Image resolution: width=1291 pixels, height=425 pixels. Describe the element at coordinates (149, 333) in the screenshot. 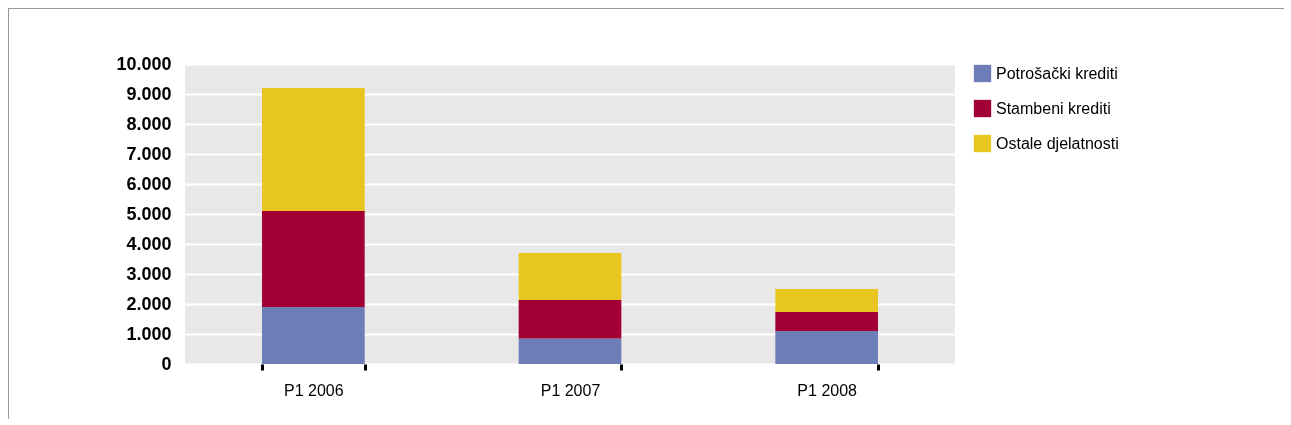

I see `y-tick-label: 1.000` at that location.